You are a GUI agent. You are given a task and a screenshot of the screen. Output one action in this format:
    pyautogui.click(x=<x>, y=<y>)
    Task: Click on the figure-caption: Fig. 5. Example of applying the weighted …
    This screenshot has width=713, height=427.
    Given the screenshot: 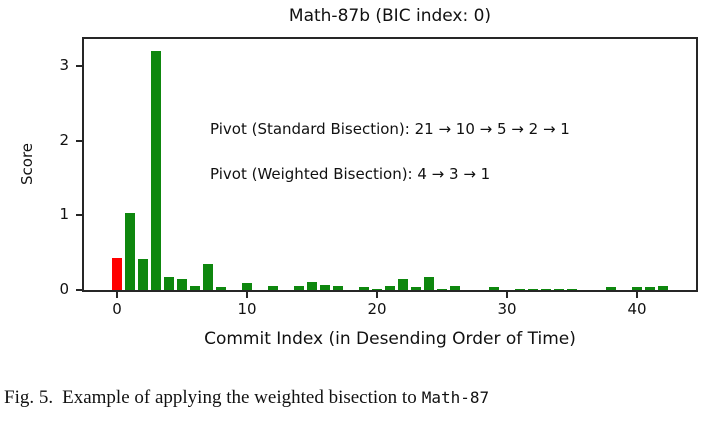 What is the action you would take?
    pyautogui.click(x=246, y=398)
    